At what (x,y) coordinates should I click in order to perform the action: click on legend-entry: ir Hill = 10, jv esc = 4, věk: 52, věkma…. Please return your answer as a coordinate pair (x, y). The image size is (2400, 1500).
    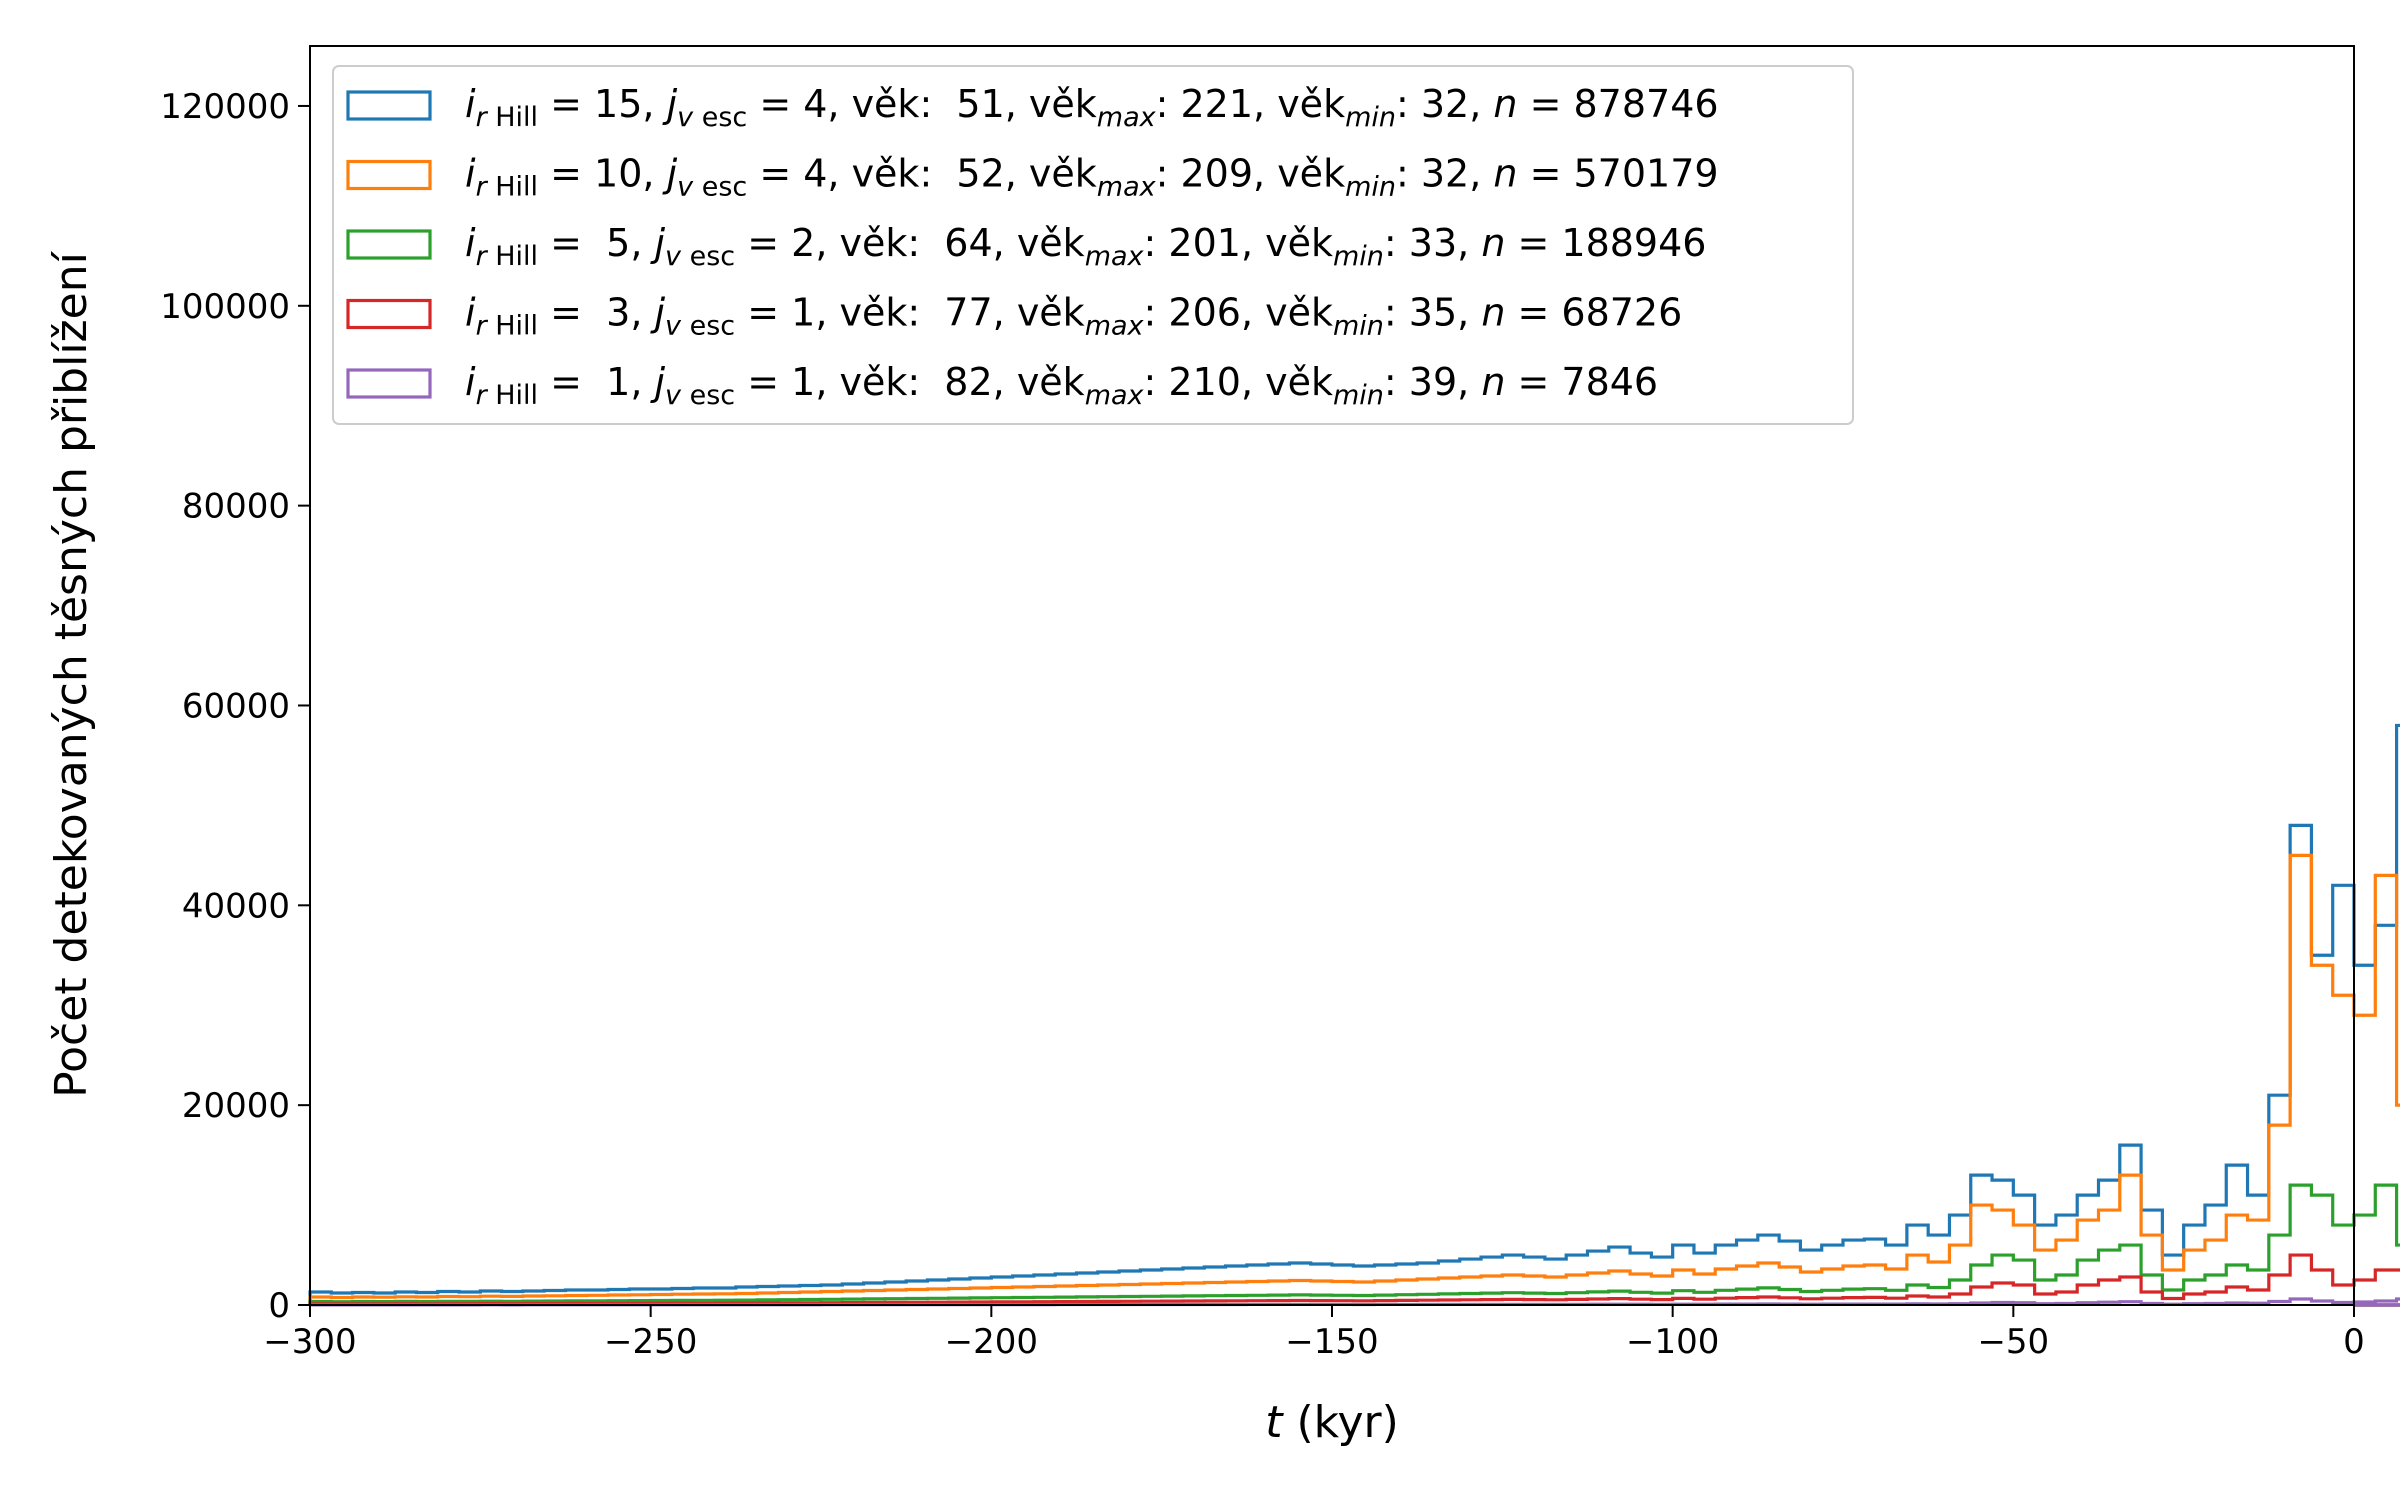
    Looking at the image, I should click on (1092, 177).